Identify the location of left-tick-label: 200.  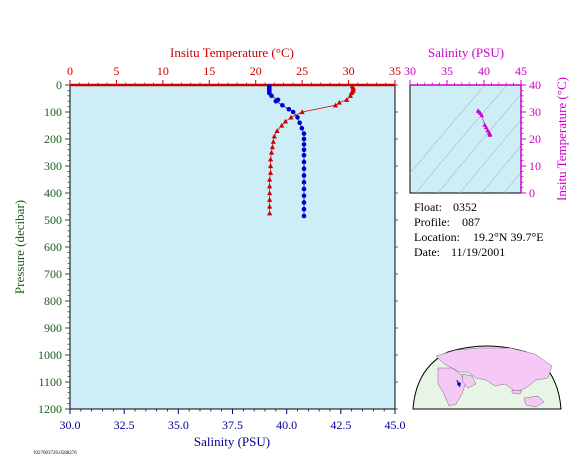
(53, 139).